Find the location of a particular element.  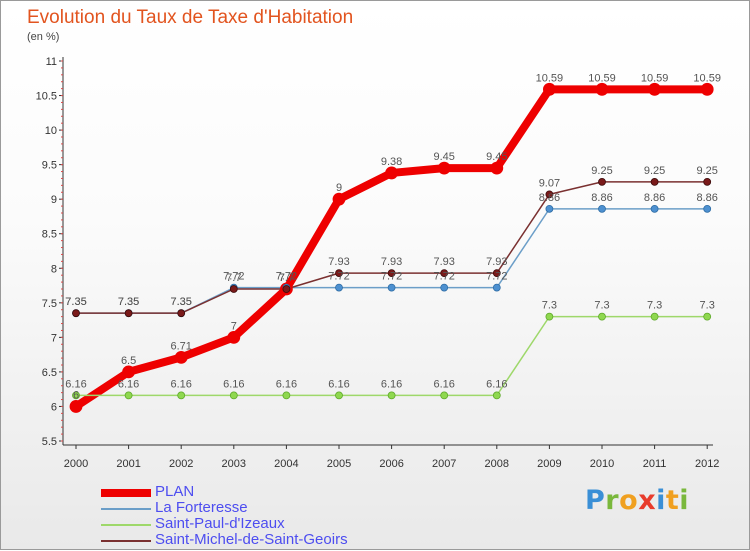

y-tick-label: 10 is located at coordinates (51, 131).